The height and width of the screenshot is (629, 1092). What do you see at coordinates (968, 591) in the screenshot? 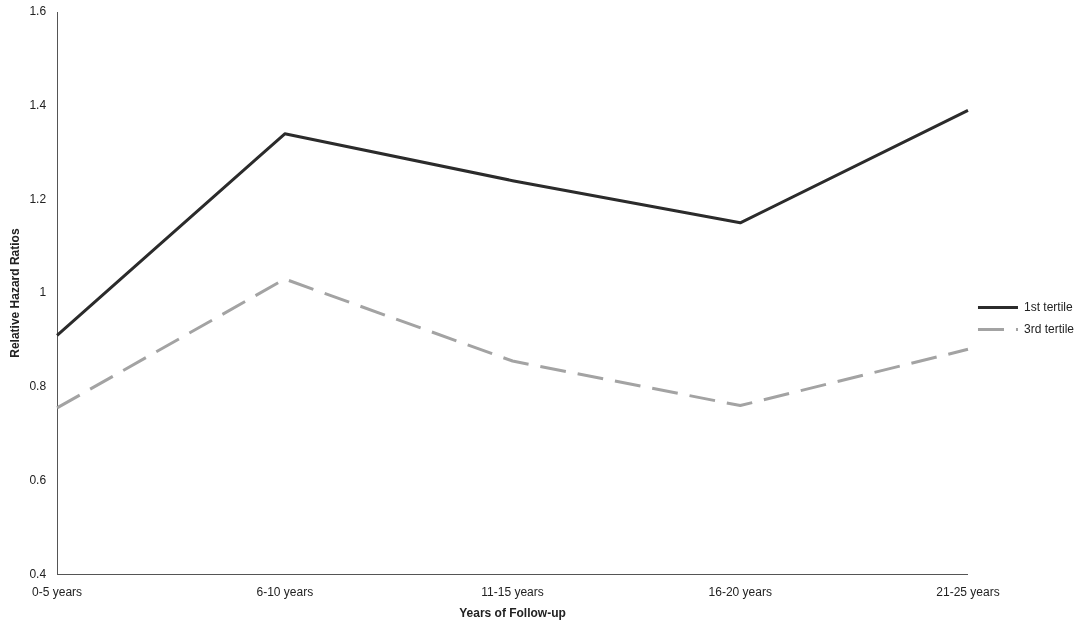
I see `x-tick-label: 21-25 years` at bounding box center [968, 591].